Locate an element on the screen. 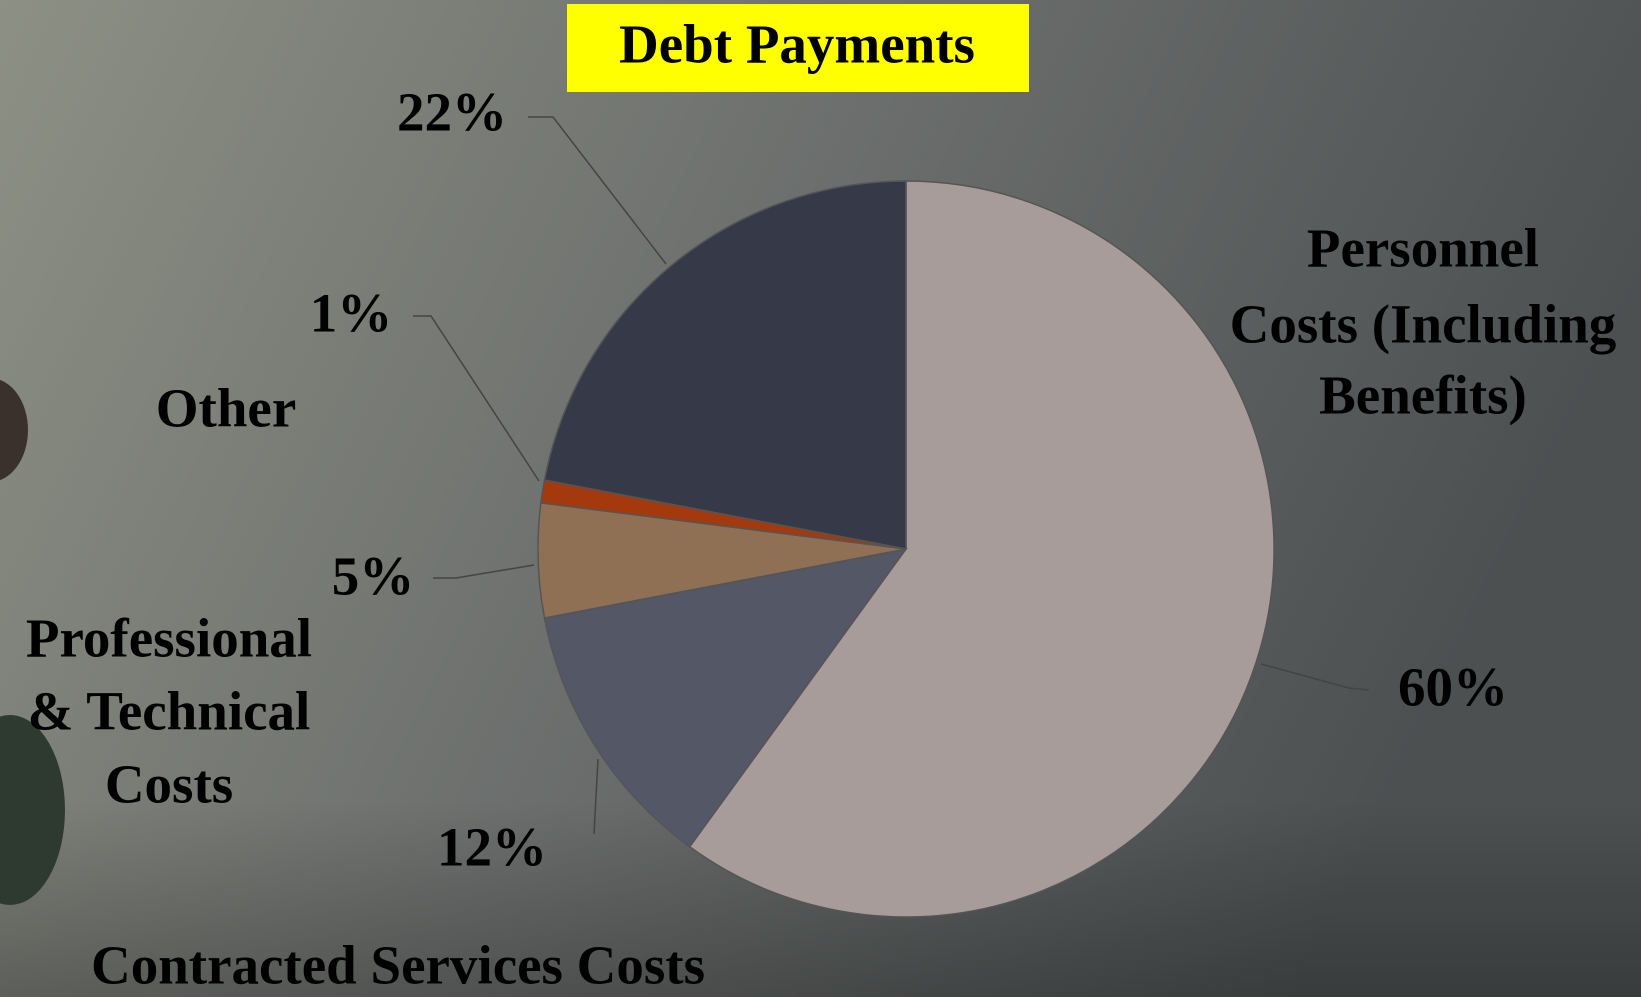 The image size is (1641, 997). category-label: Professional is located at coordinates (169, 638).